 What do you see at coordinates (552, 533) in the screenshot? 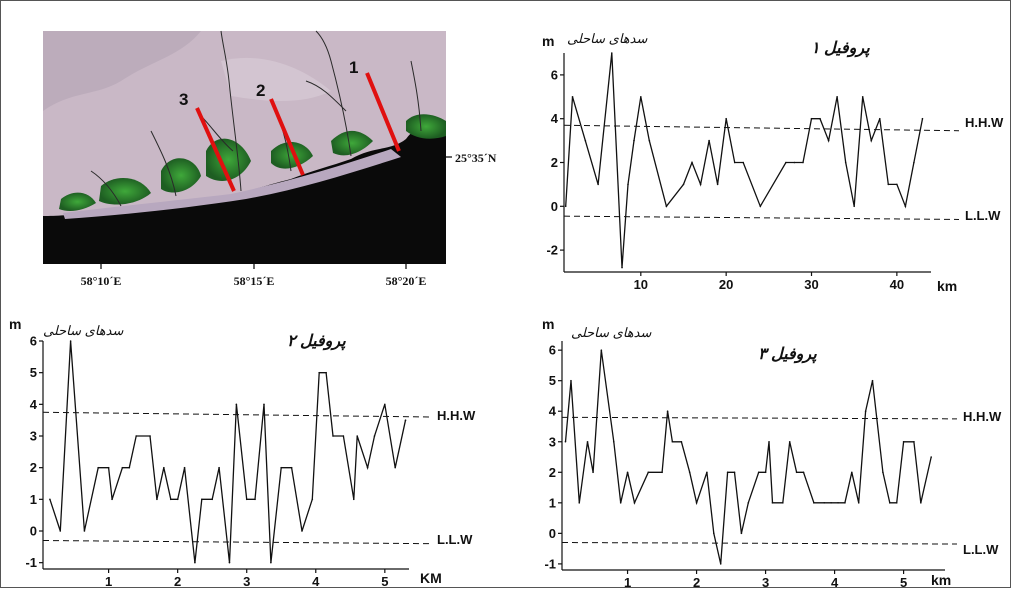
I see `profile-3-y-tick-label: 0` at bounding box center [552, 533].